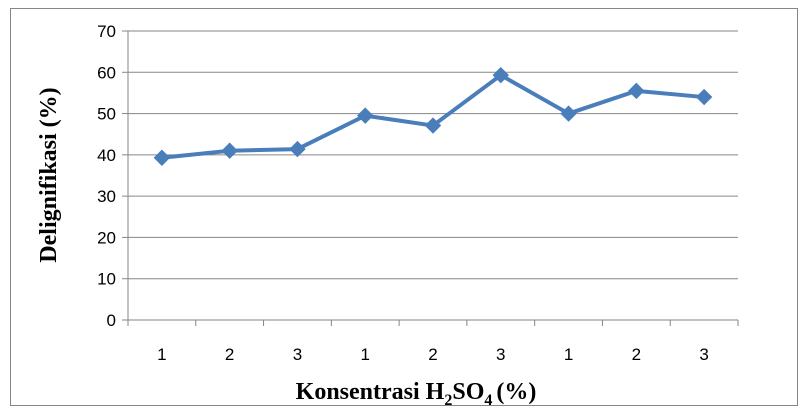 This screenshot has height=414, width=809. What do you see at coordinates (106, 196) in the screenshot?
I see `y-tick-label: 30` at bounding box center [106, 196].